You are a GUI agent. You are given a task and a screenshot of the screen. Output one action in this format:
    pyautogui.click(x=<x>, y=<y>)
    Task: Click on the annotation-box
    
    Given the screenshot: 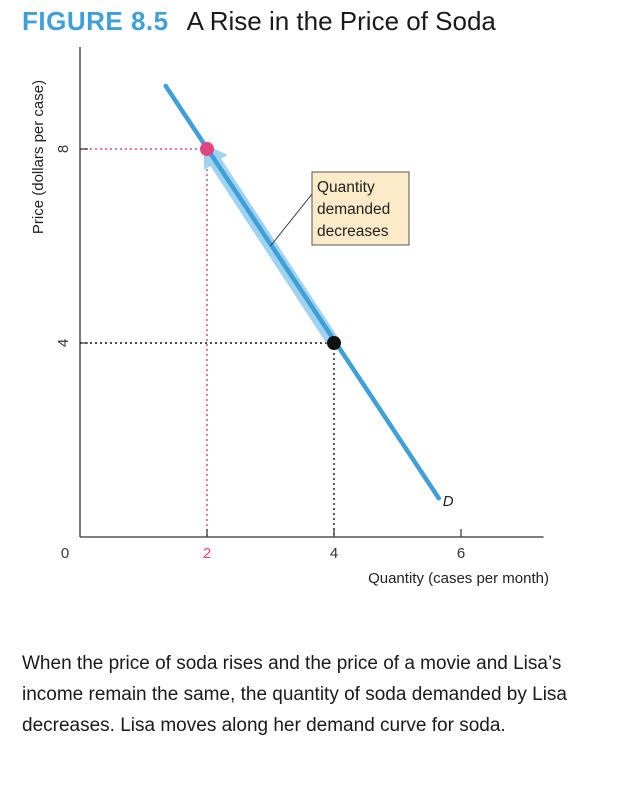 What is the action you would take?
    pyautogui.click(x=360, y=208)
    